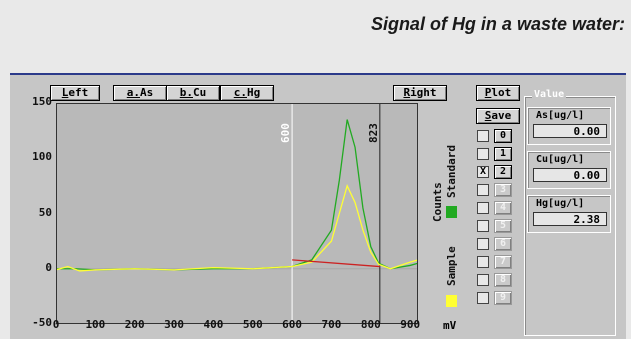 The image size is (631, 339). Describe the element at coordinates (503, 154) in the screenshot. I see `slot-button-1: 1` at that location.